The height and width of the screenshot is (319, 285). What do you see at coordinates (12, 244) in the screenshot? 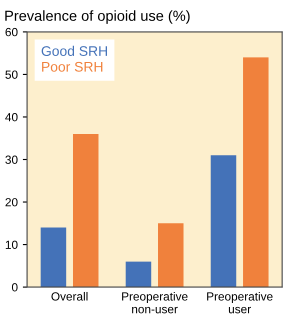
I see `y-tick-label: 10` at bounding box center [12, 244].